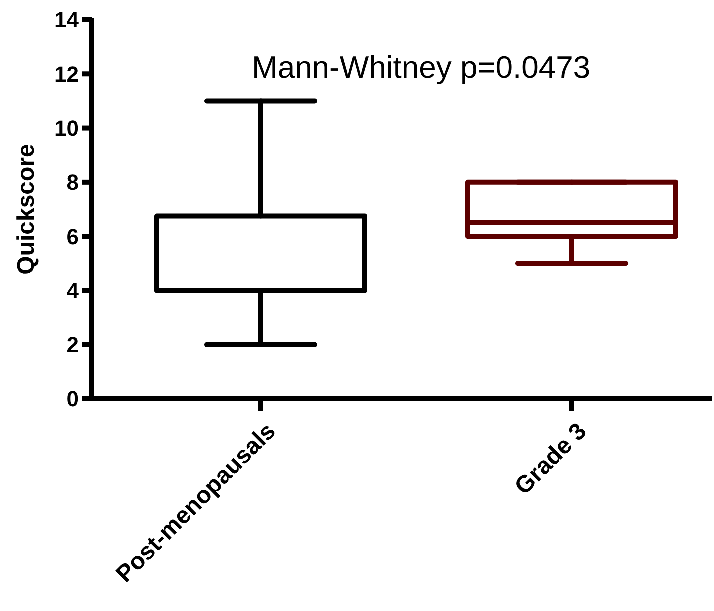 The height and width of the screenshot is (611, 714). What do you see at coordinates (72, 399) in the screenshot?
I see `y-tick-label: 0` at bounding box center [72, 399].